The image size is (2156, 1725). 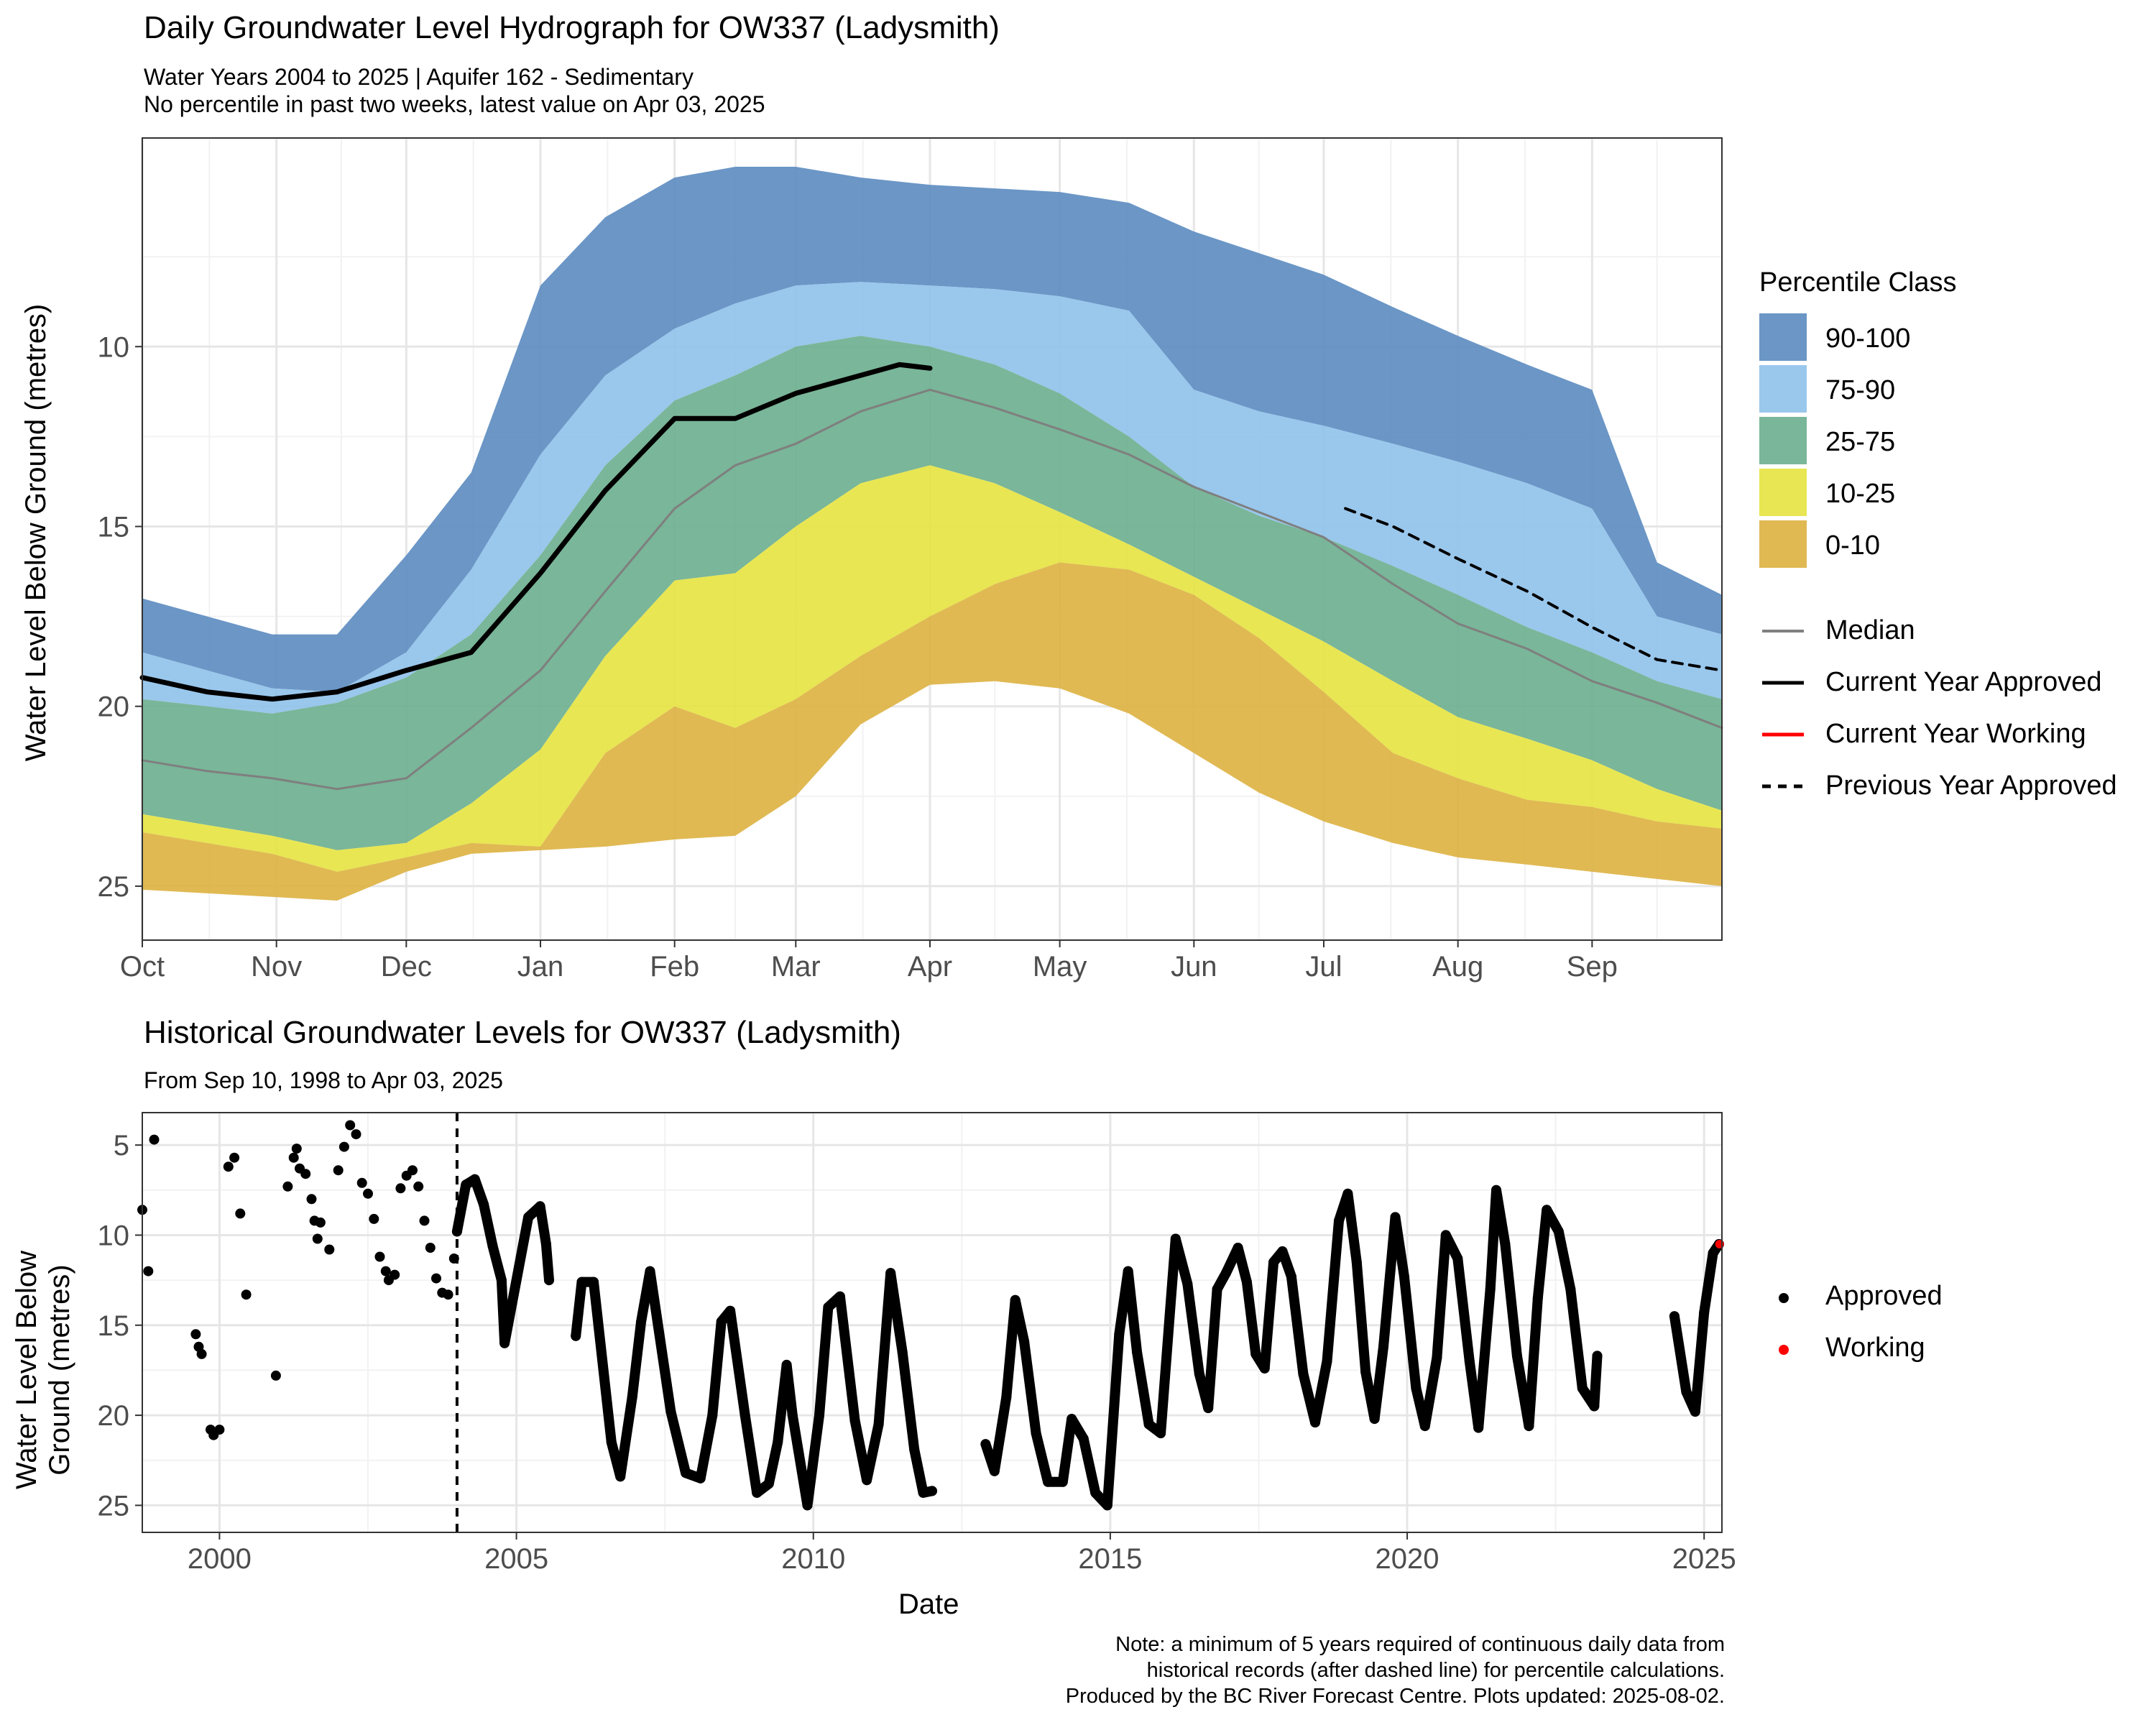 What do you see at coordinates (813, 1559) in the screenshot?
I see `bottom-x-tick-label: 2010` at bounding box center [813, 1559].